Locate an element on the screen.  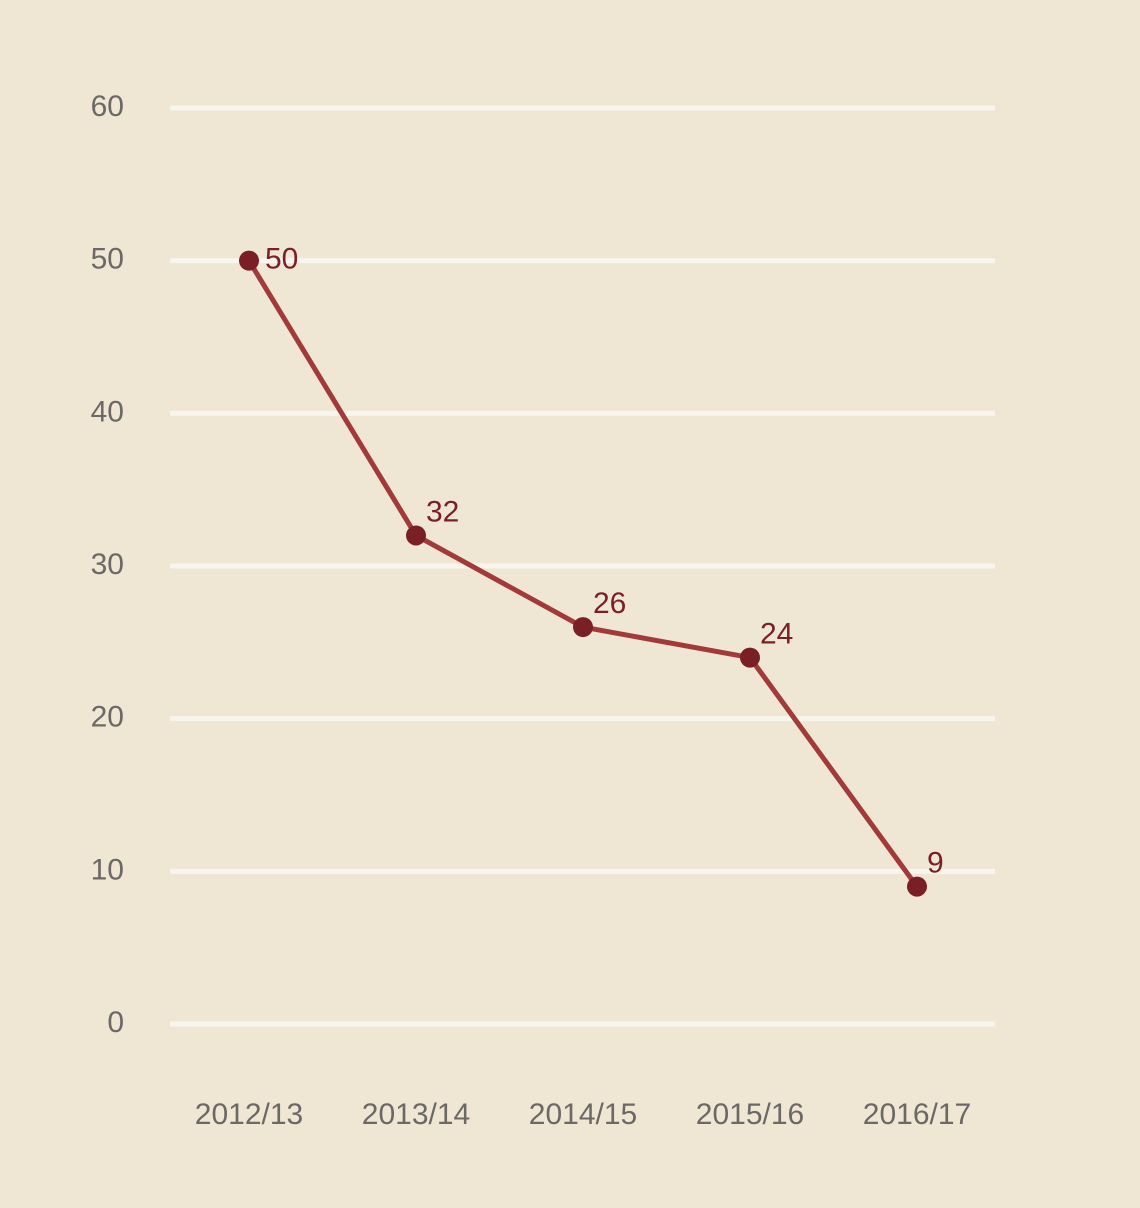
y-tick-label: 60 is located at coordinates (107, 106).